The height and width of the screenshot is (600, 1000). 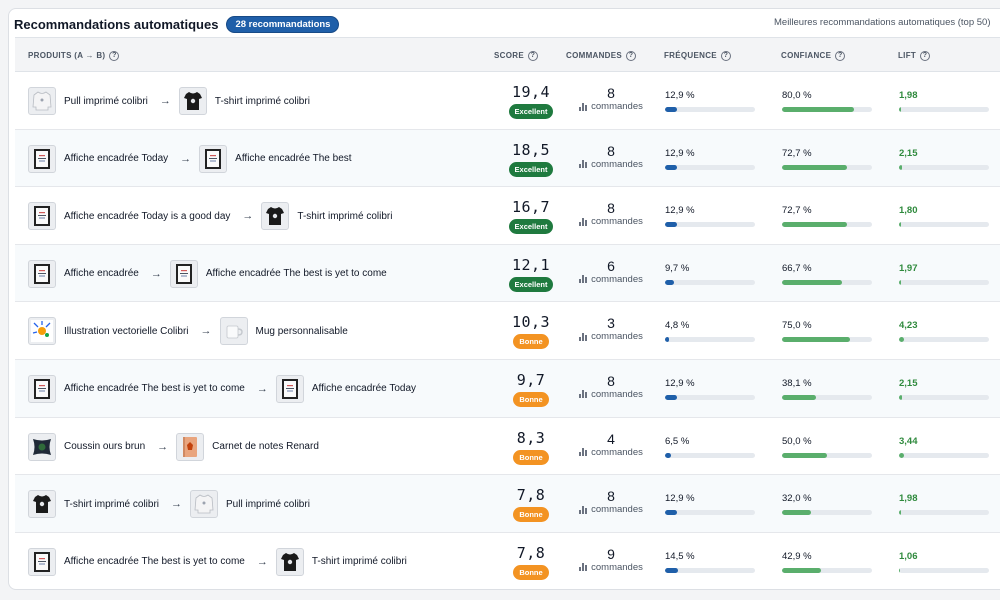 What do you see at coordinates (944, 159) in the screenshot?
I see `lift-cell: 2,15` at bounding box center [944, 159].